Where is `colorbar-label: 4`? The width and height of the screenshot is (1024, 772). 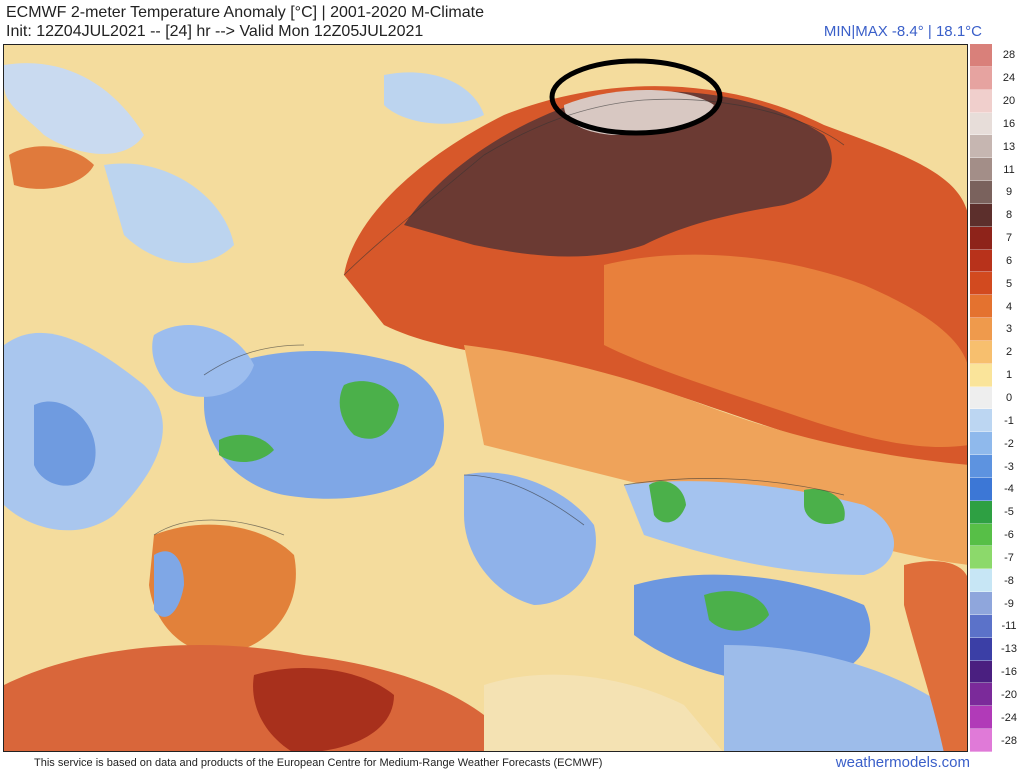 colorbar-label: 4 is located at coordinates (1009, 306).